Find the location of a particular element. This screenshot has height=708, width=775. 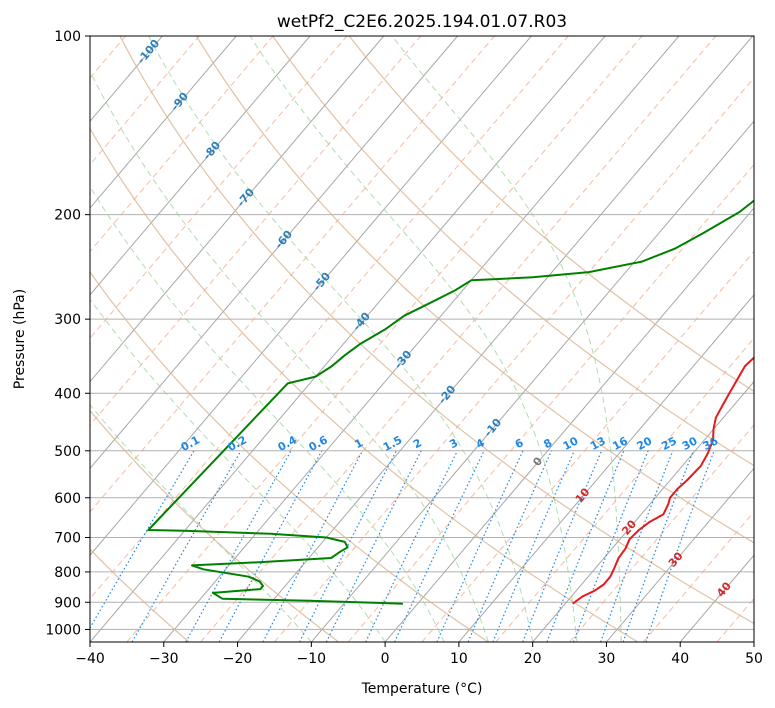

x-tick-label-5: 10 is located at coordinates (459, 659).